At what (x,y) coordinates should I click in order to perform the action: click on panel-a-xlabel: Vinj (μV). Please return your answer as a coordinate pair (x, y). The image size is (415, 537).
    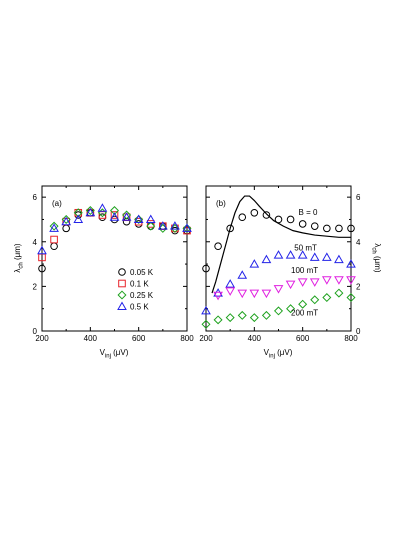
    Looking at the image, I should click on (114, 354).